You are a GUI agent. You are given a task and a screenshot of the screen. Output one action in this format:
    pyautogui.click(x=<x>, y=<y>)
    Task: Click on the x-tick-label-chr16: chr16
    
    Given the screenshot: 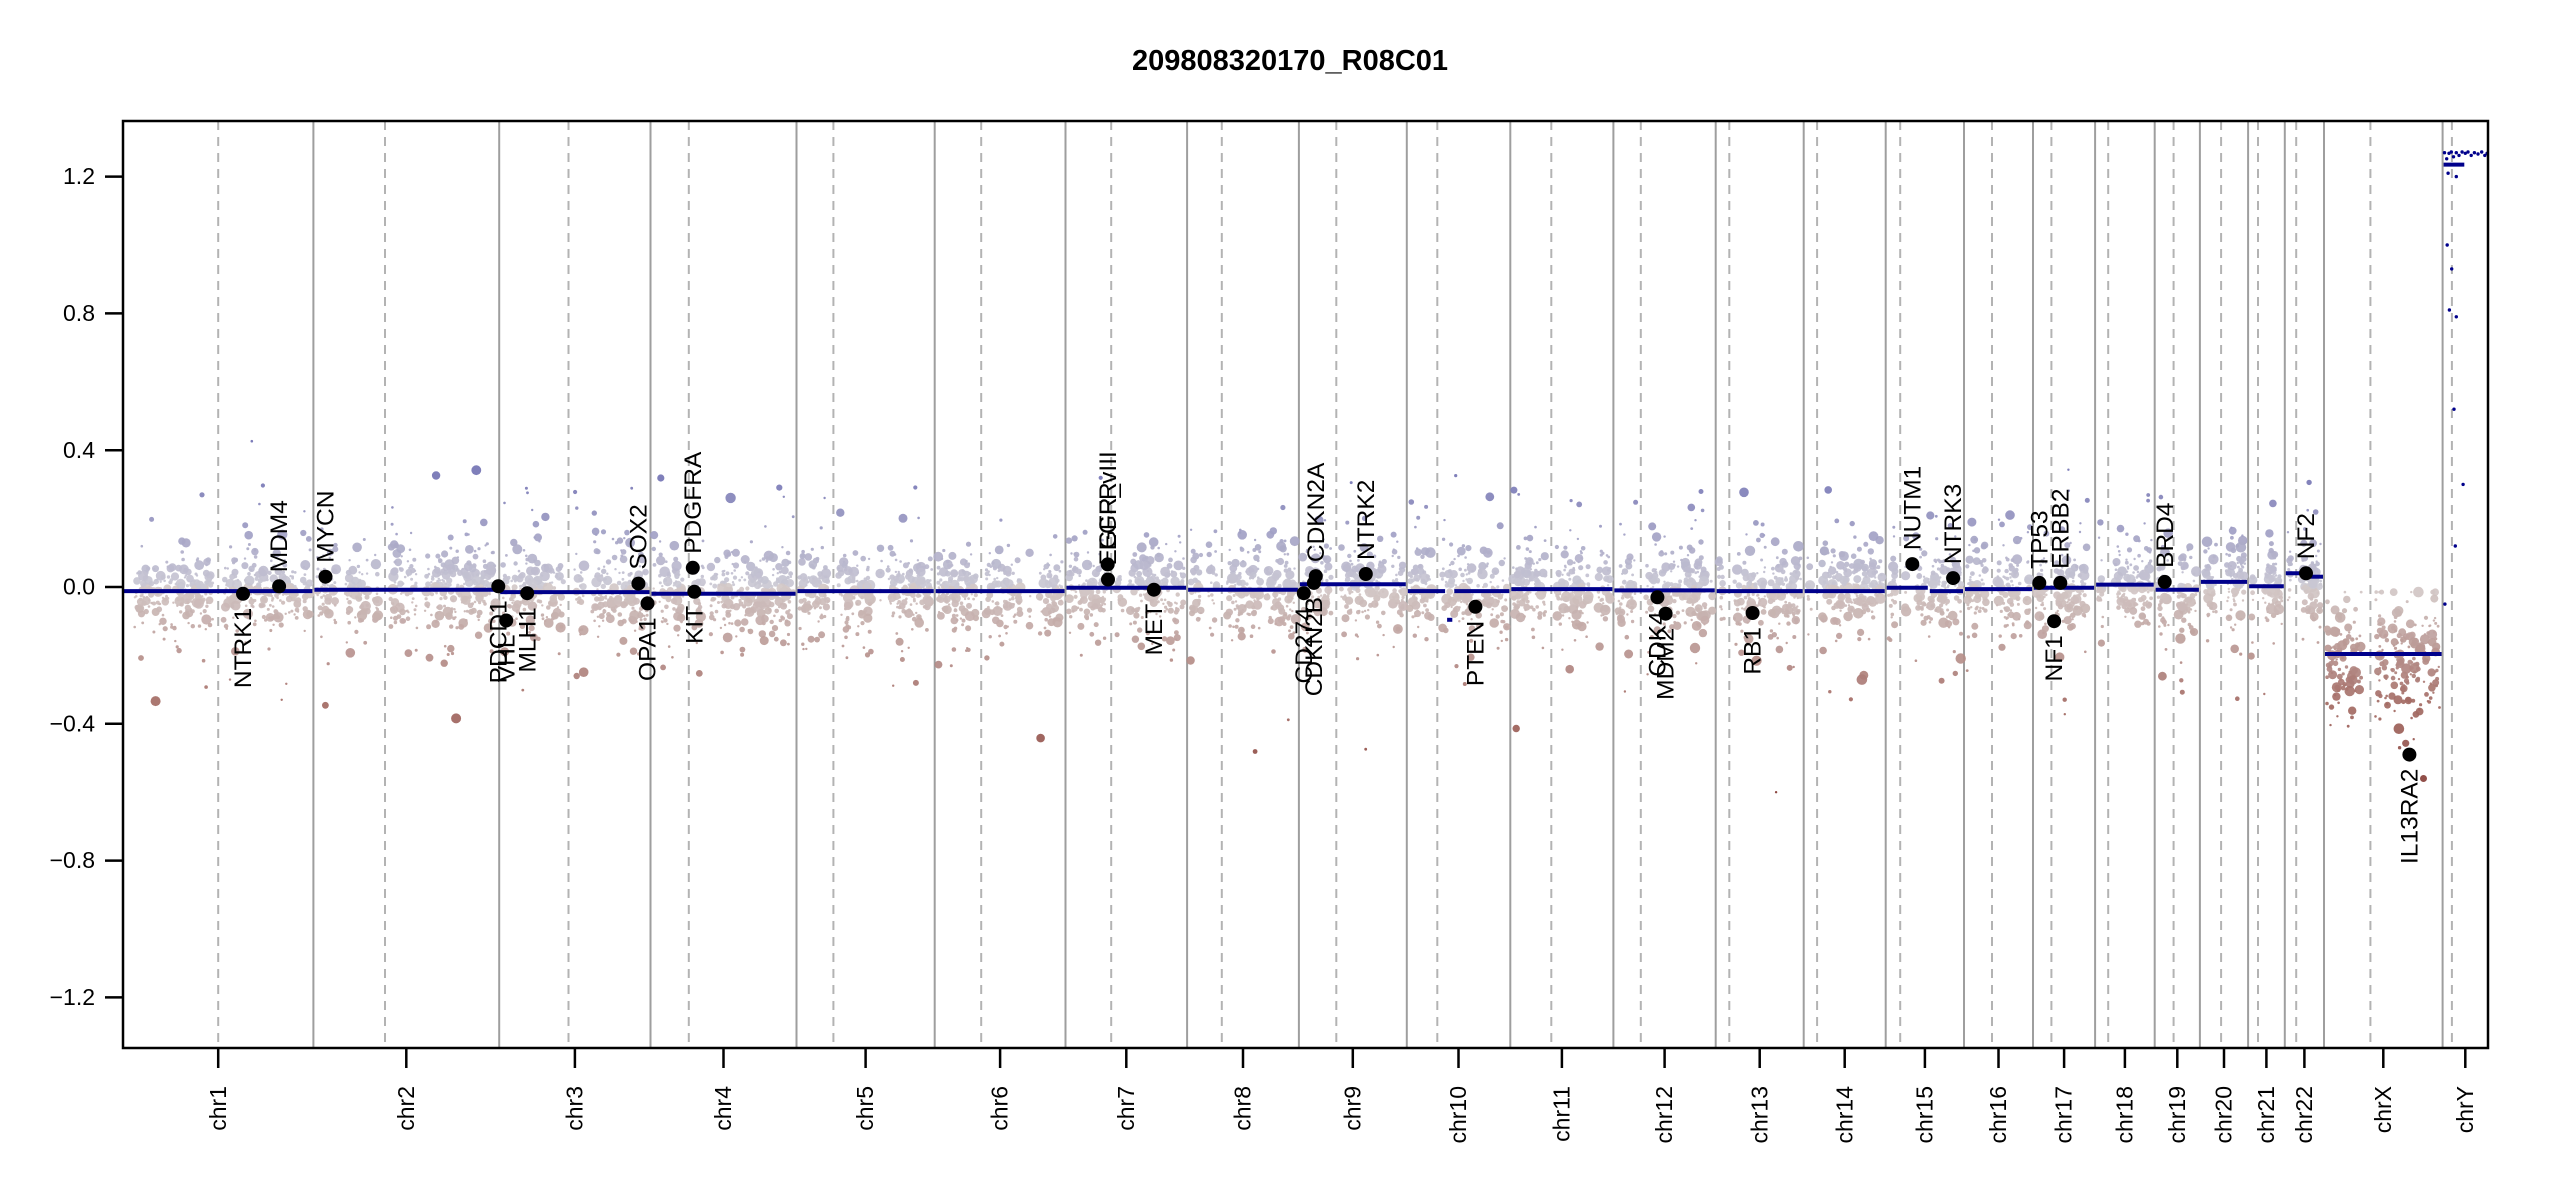 What is the action you would take?
    pyautogui.click(x=1998, y=1115)
    